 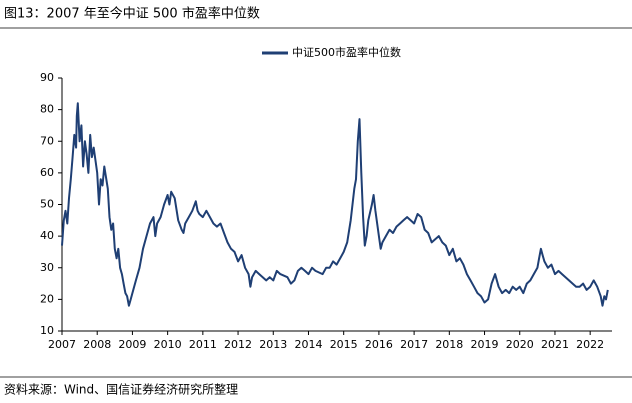 I want to click on x-tick-label: 2013, so click(x=273, y=344).